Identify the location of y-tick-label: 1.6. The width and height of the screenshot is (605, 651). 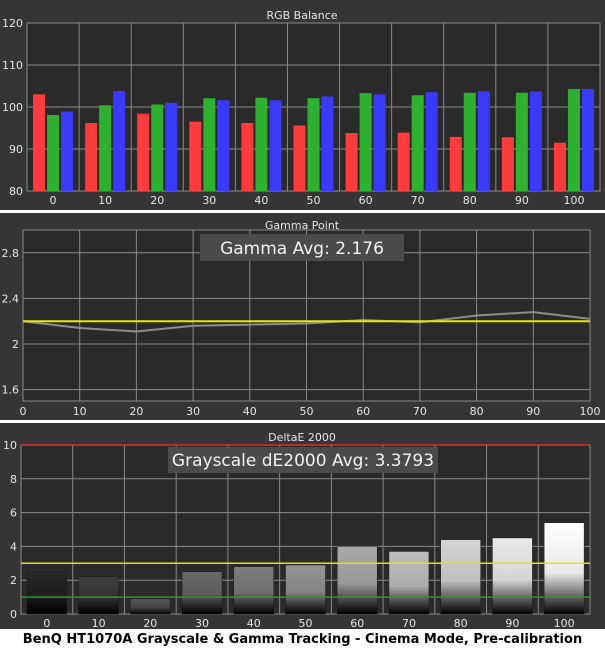
(11, 390).